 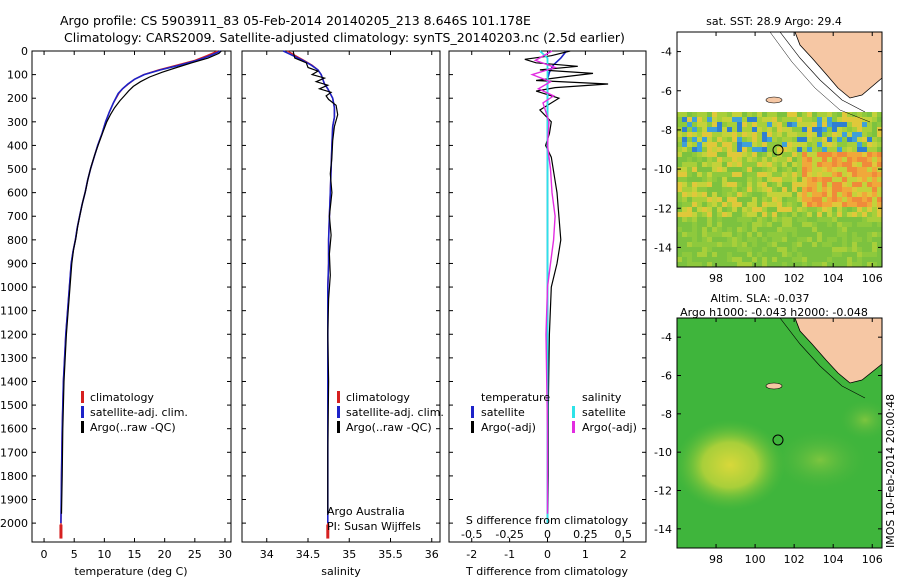 I want to click on series-s-argo, so click(x=544, y=282).